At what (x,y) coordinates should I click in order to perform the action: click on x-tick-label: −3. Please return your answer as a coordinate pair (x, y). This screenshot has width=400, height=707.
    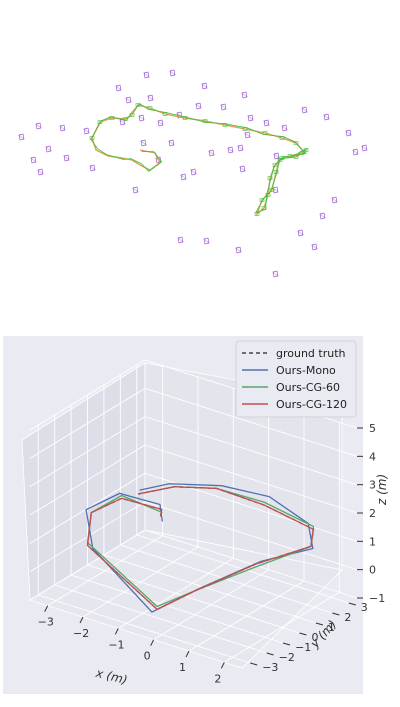
    Looking at the image, I should click on (46, 622).